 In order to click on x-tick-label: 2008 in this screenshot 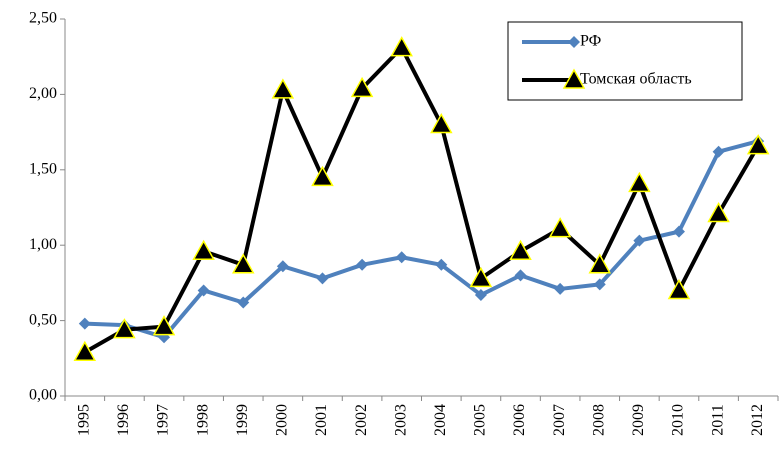, I will do `click(598, 420)`.